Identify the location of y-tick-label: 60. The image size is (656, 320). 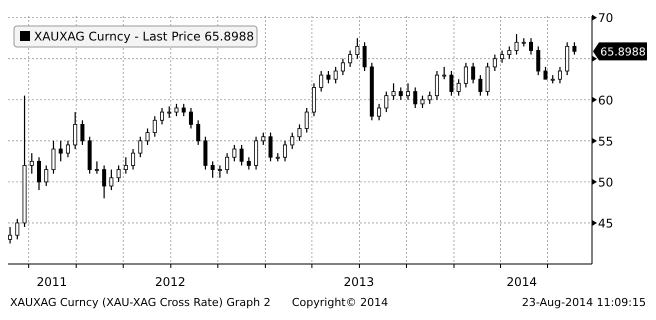
(606, 100).